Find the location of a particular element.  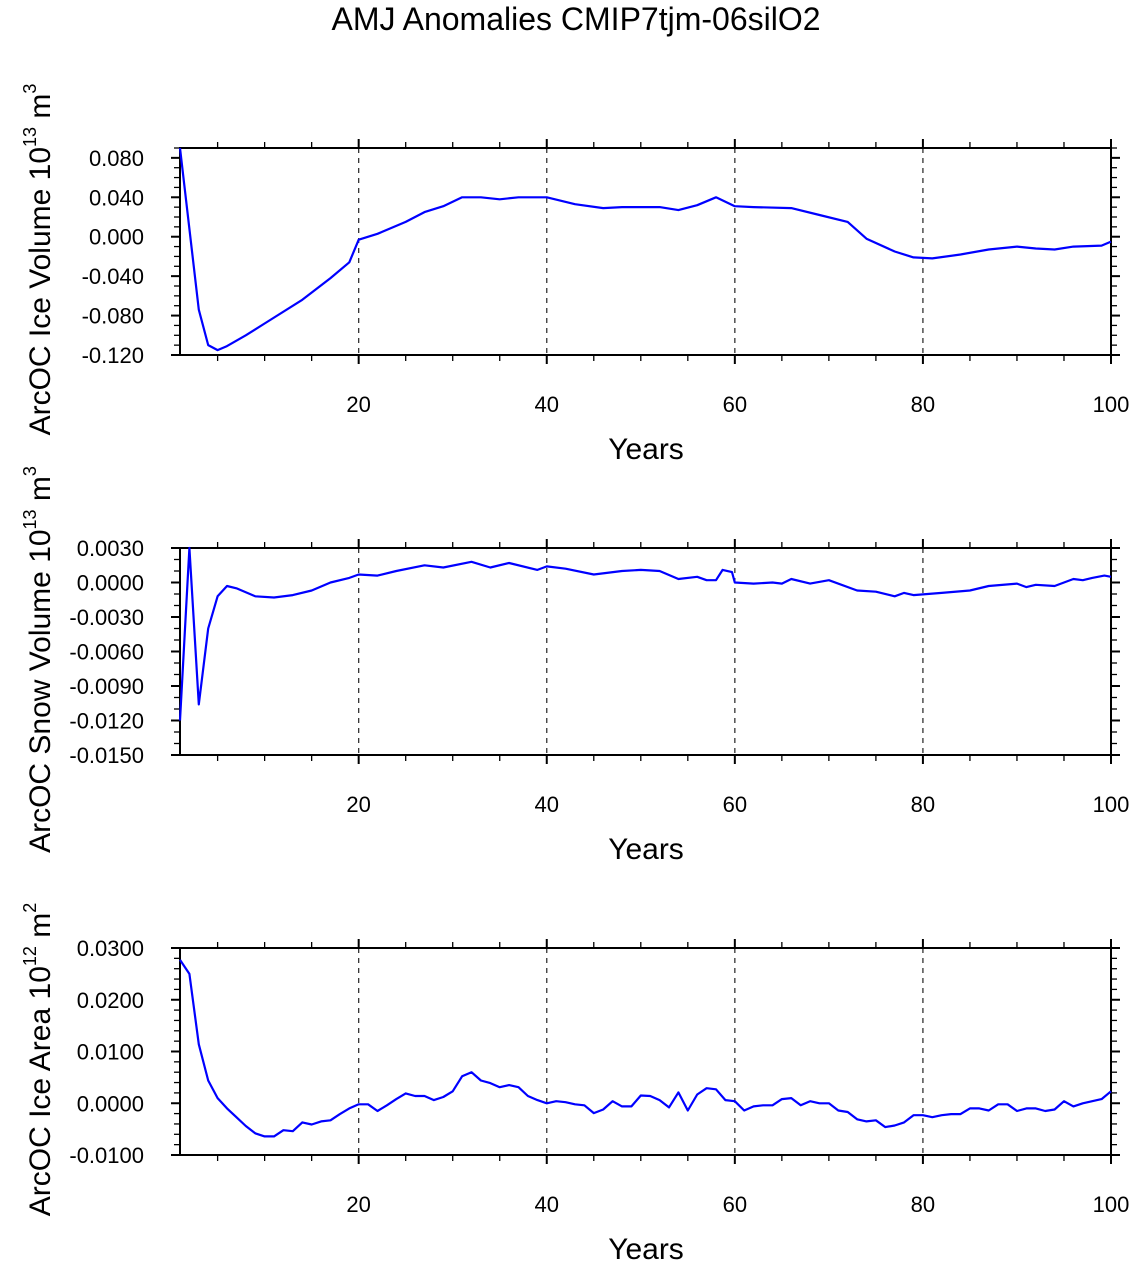

y-axis-label: ArcOC Ice Area 1012 m2 is located at coordinates (38, 1059).